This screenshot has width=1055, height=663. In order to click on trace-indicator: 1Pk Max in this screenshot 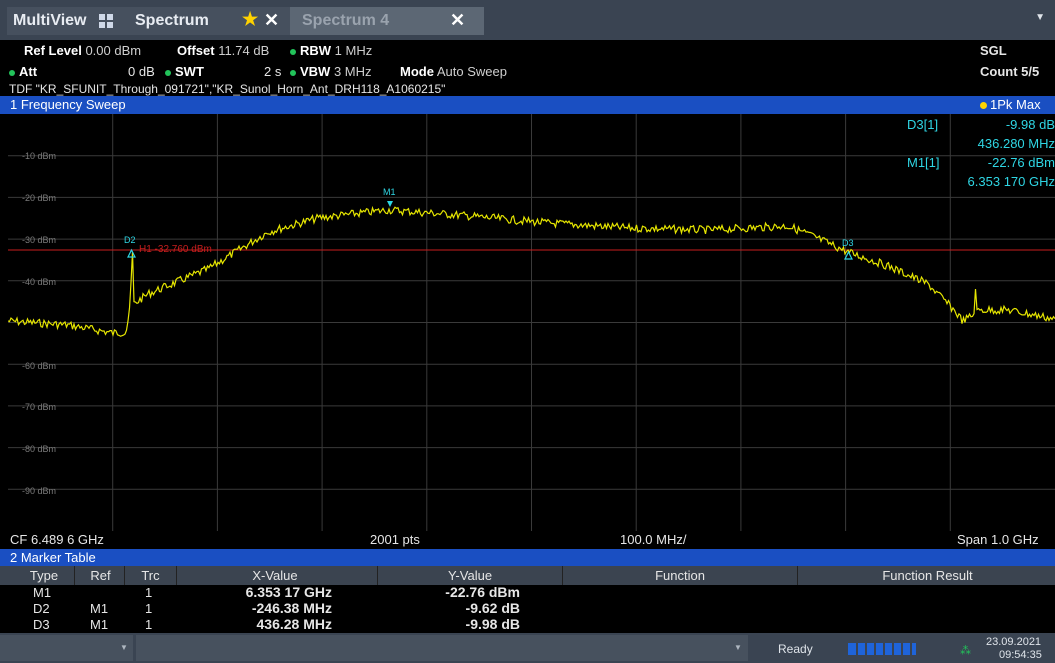, I will do `click(1010, 104)`.